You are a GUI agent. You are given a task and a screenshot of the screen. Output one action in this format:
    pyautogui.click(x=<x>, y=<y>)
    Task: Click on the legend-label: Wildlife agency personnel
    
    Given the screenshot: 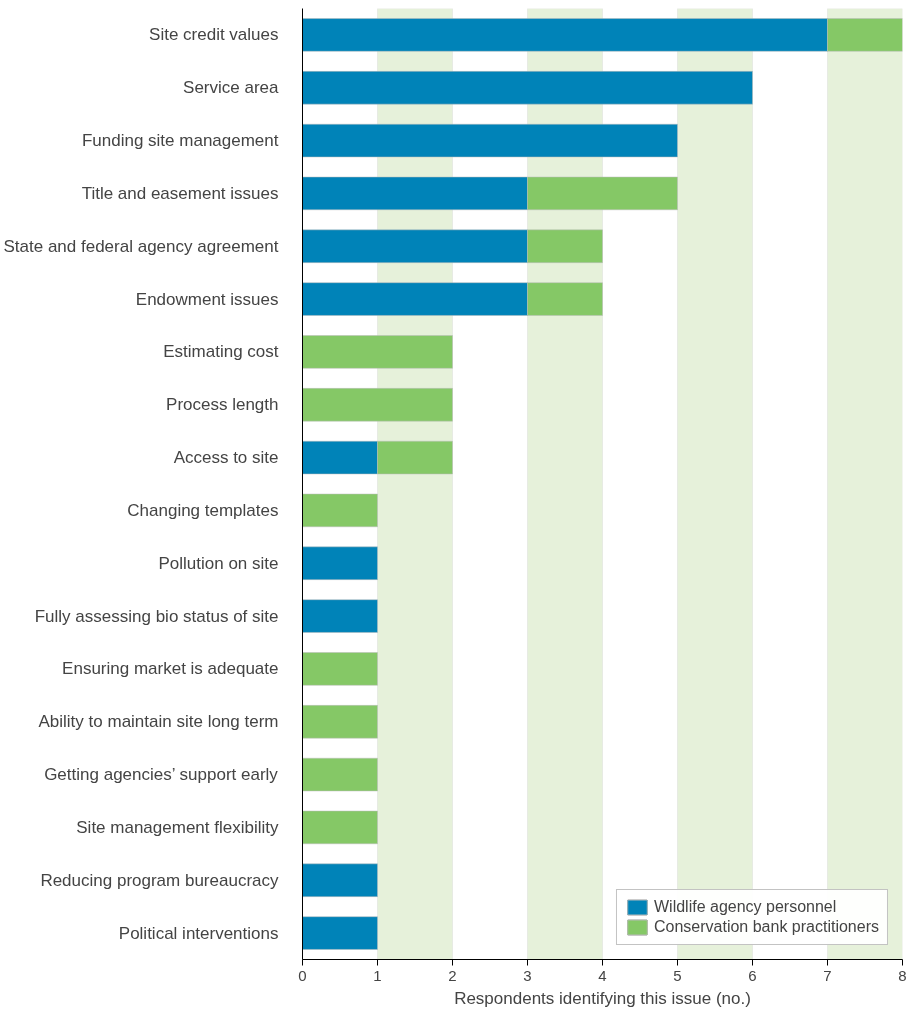 What is the action you would take?
    pyautogui.click(x=745, y=907)
    